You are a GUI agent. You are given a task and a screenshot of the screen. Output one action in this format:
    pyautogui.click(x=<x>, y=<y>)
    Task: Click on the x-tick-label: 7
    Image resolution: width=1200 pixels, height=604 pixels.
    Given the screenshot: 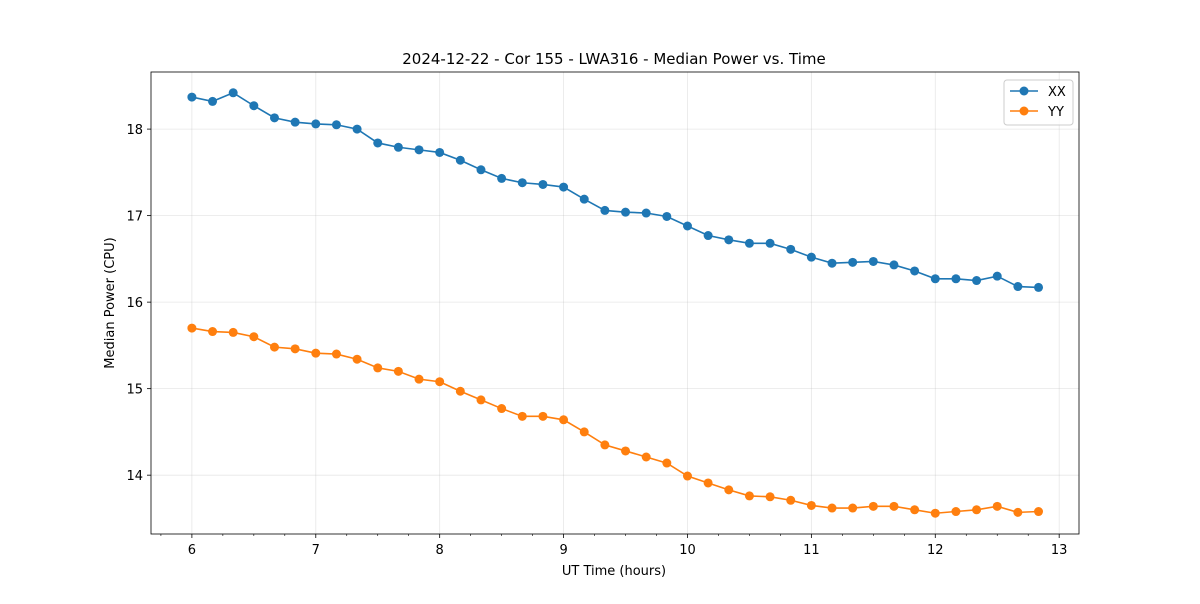 What is the action you would take?
    pyautogui.click(x=316, y=550)
    